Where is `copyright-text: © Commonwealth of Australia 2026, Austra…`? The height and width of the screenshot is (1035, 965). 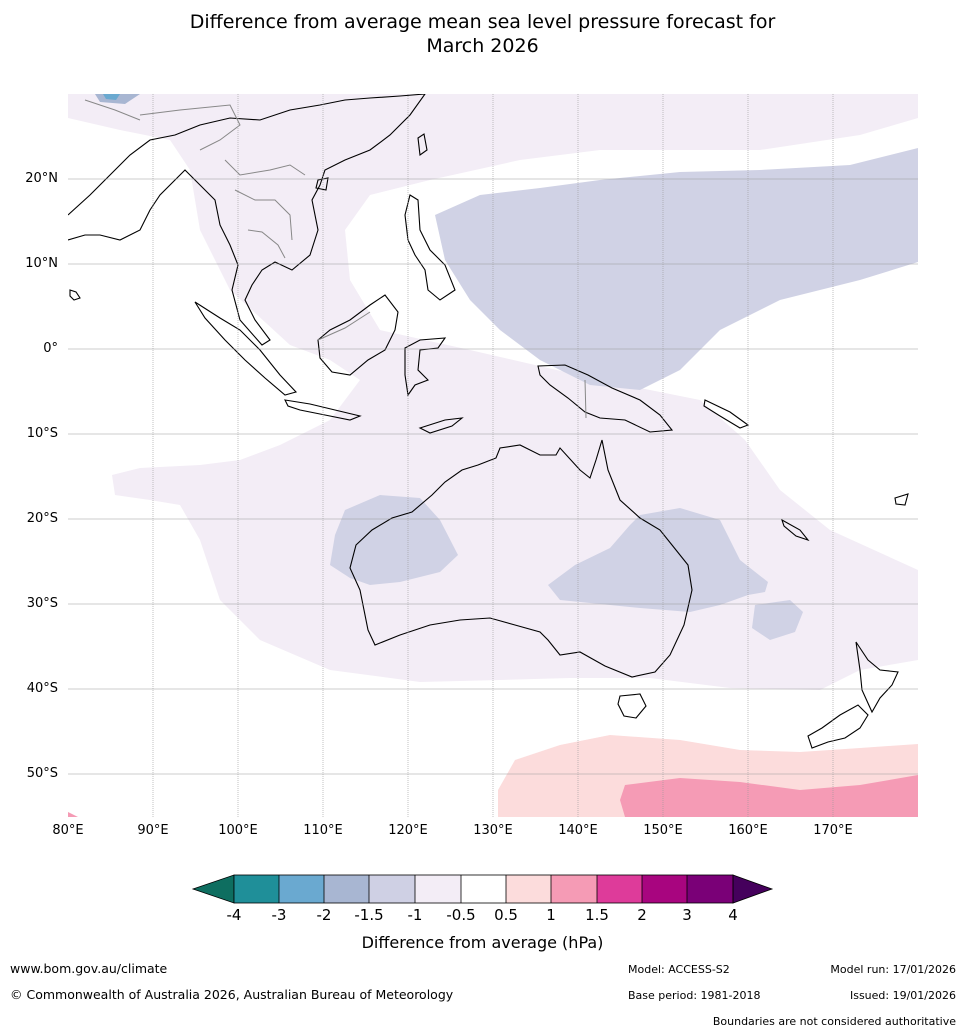
copyright-text: © Commonwealth of Australia 2026, Austra… is located at coordinates (232, 994).